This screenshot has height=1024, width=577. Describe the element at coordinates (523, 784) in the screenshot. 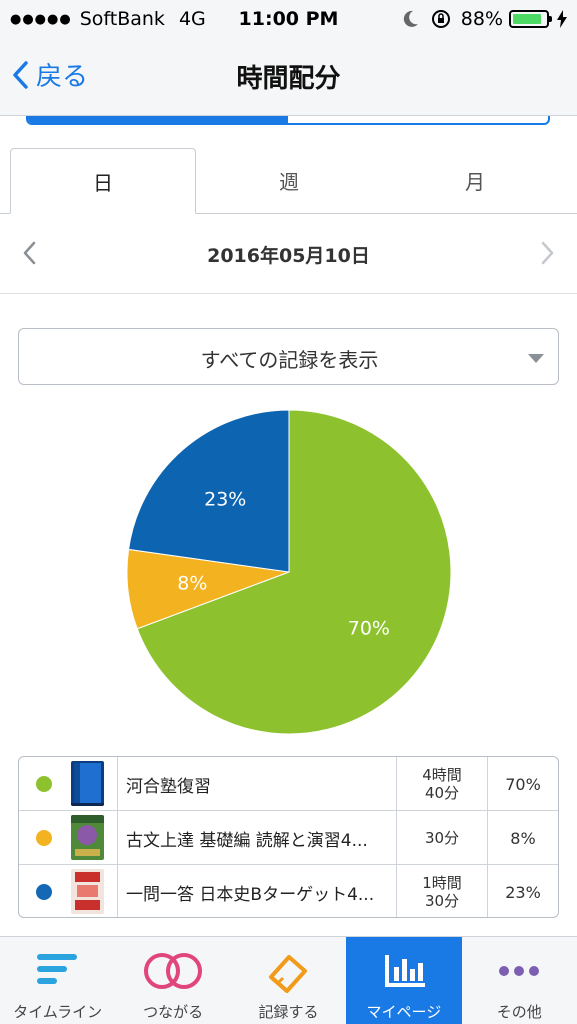

I see `record-percent: 70%` at that location.